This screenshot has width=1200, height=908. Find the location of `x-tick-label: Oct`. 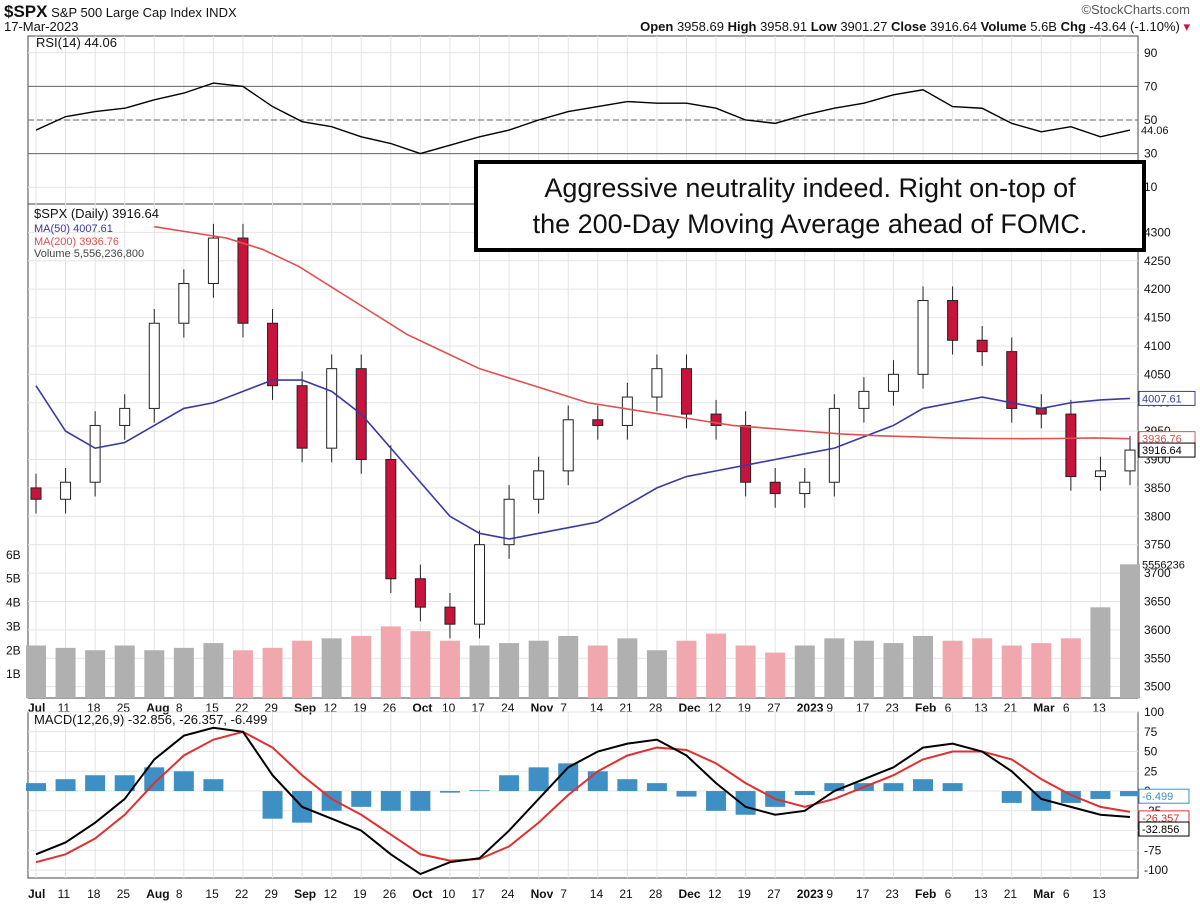

x-tick-label: Oct is located at coordinates (422, 708).